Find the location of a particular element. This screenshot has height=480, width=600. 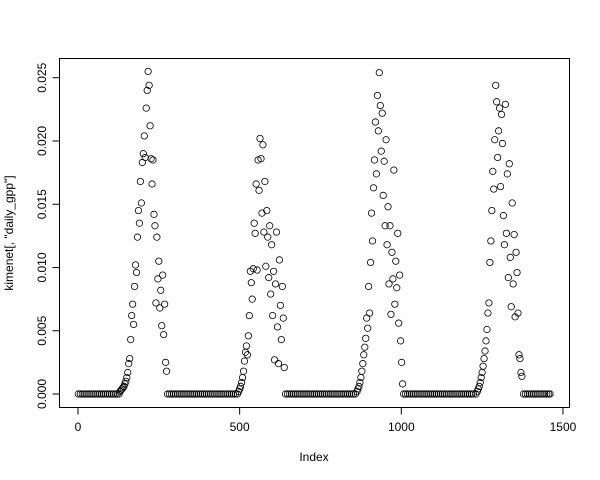

y-tick-label: 0.020 is located at coordinates (42, 141).